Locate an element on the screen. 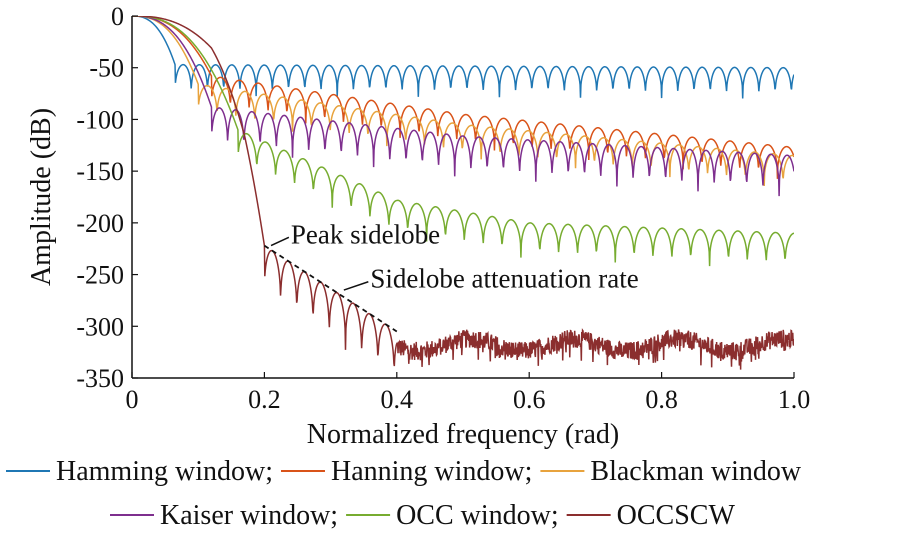  y-tick-label: 0 is located at coordinates (117, 16).